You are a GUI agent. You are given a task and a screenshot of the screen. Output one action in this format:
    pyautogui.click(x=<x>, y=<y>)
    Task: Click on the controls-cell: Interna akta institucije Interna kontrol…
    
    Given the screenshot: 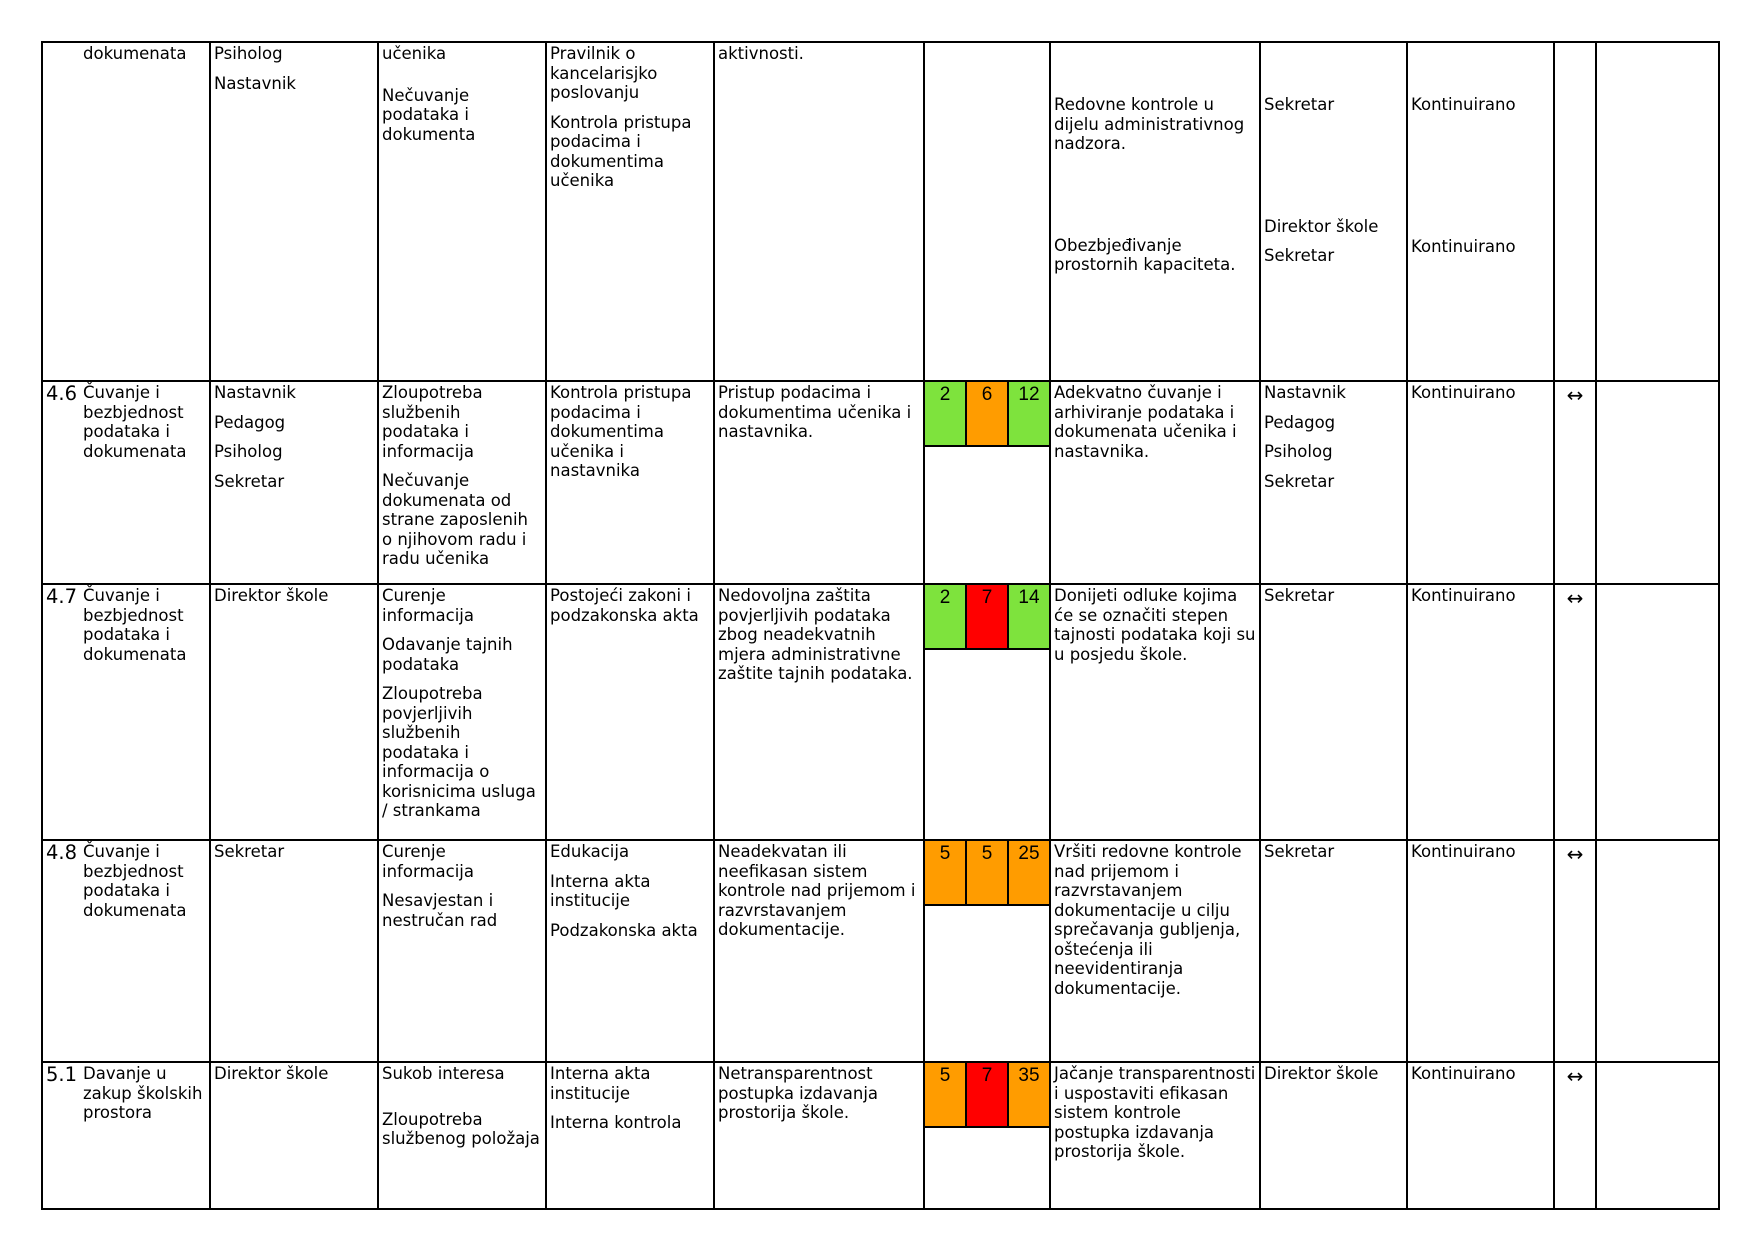 What is the action you would take?
    pyautogui.click(x=630, y=1135)
    